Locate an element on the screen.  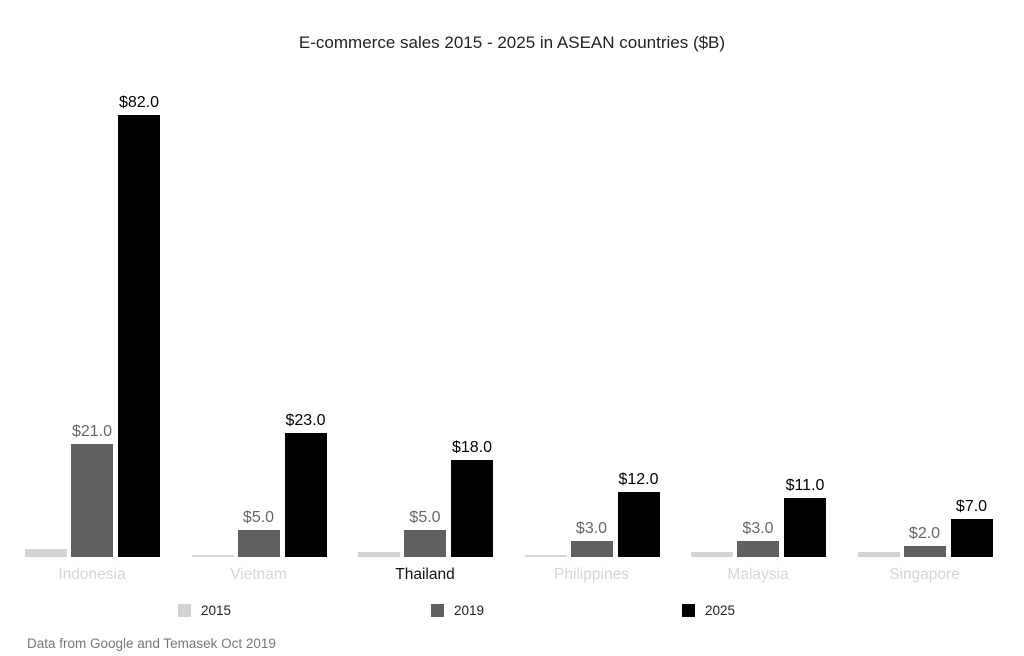
bar-indonesia-2015 is located at coordinates (46, 553).